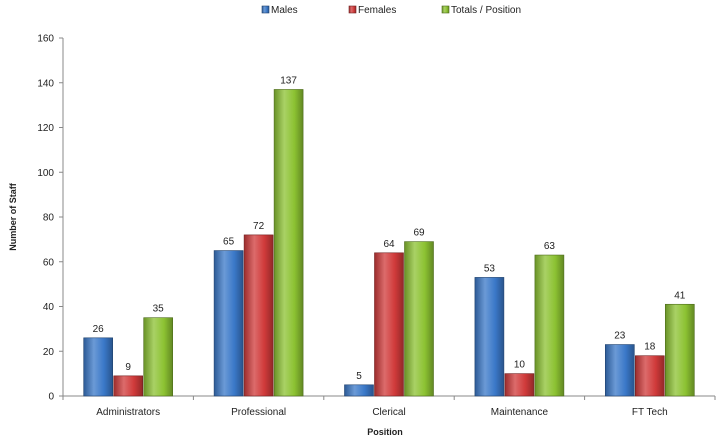 The width and height of the screenshot is (728, 442). Describe the element at coordinates (519, 385) in the screenshot. I see `bar-females-maintenance` at that location.